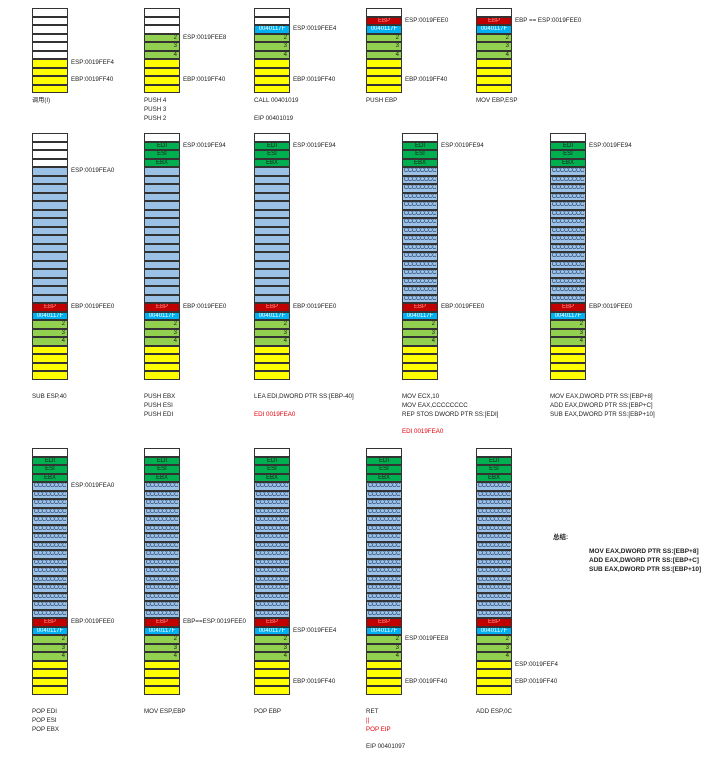 The width and height of the screenshot is (710, 766). What do you see at coordinates (155, 118) in the screenshot?
I see `instruction-caption: PUSH 2` at bounding box center [155, 118].